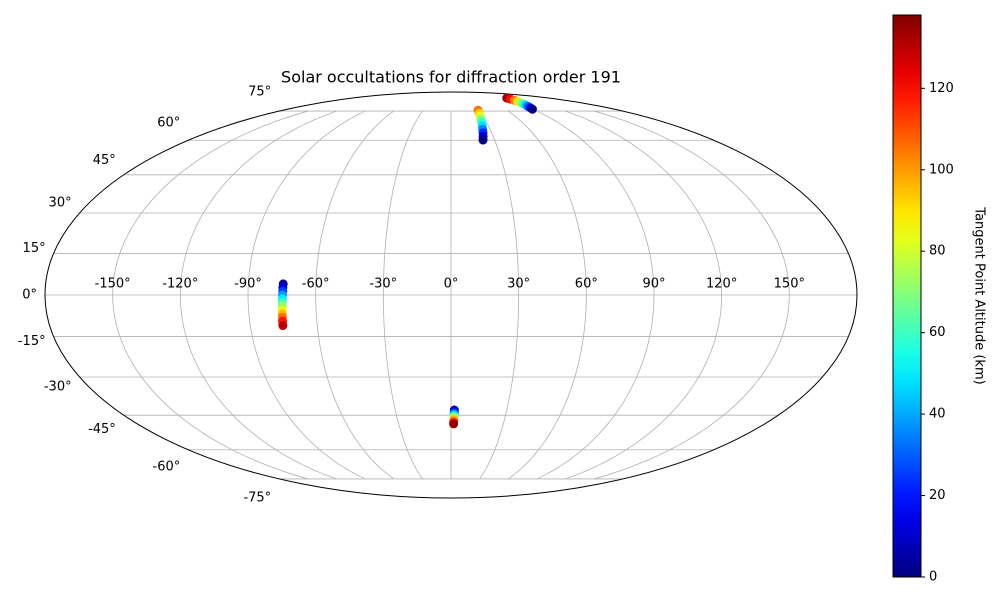 Image resolution: width=1000 pixels, height=600 pixels. I want to click on y-tick-label: 15°, so click(34, 248).